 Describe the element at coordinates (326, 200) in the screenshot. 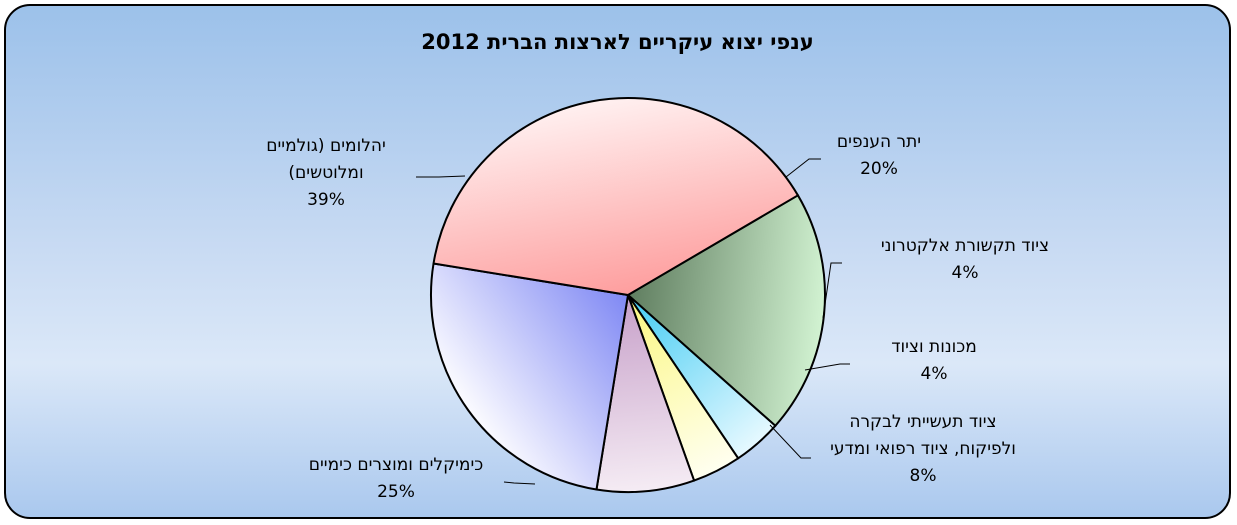

I see `slice-value-label: 39%` at that location.